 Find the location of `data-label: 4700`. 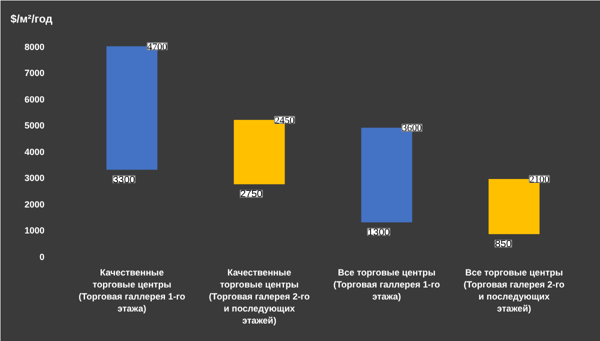

data-label: 4700 is located at coordinates (157, 47).